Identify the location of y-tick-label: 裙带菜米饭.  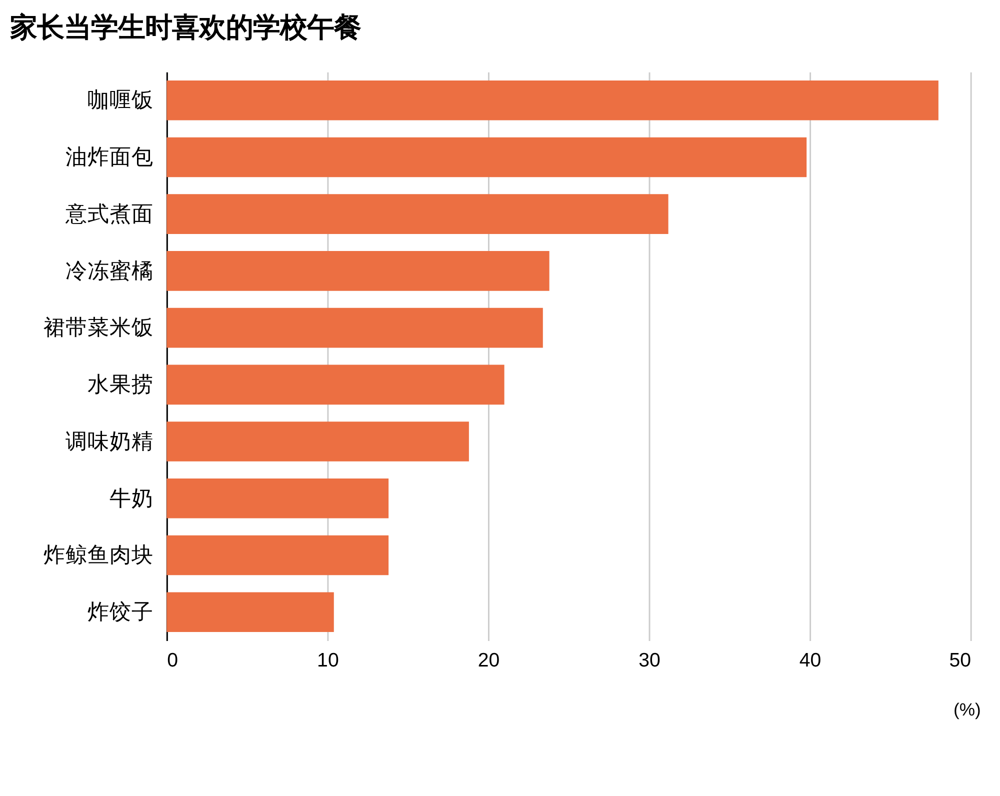
(98, 327).